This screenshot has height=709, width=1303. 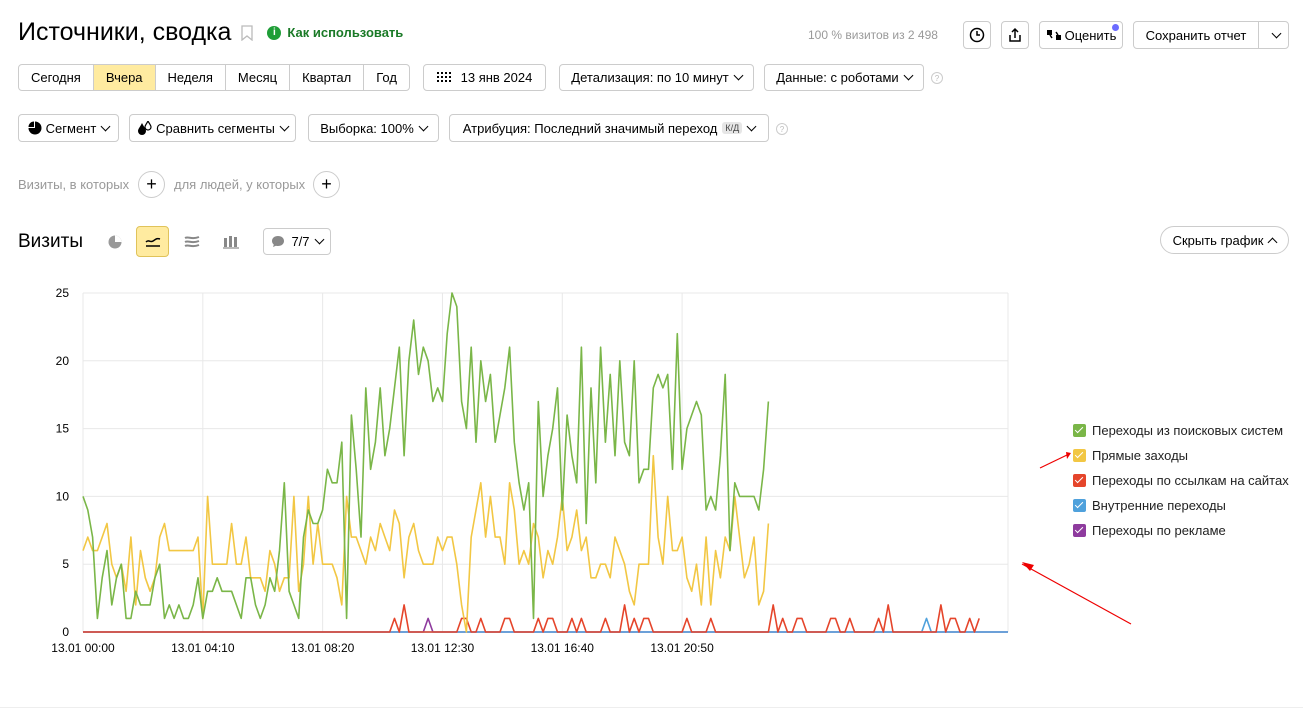 What do you see at coordinates (1159, 505) in the screenshot?
I see `legend-label: Внутренние переходы` at bounding box center [1159, 505].